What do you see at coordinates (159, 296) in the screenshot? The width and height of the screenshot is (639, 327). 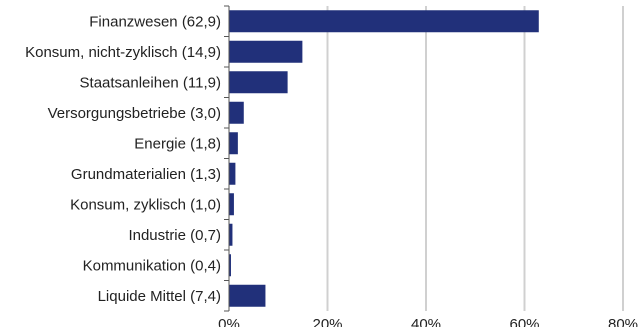 I see `category-label: Liquide Mittel (7,4)` at bounding box center [159, 296].